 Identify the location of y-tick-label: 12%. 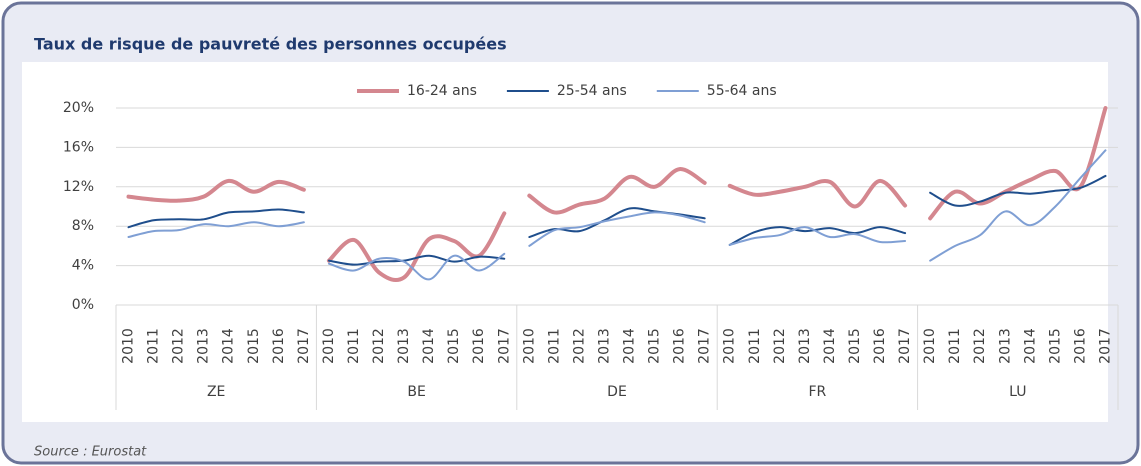
(78, 187).